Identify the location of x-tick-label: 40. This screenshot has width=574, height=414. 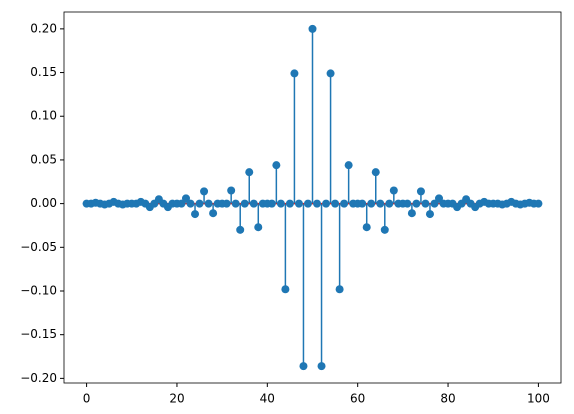
(267, 399).